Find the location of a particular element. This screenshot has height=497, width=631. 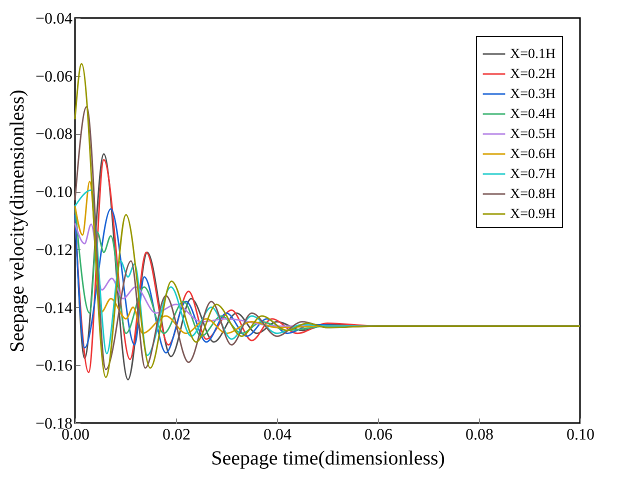

x-tick-label: 0.02 is located at coordinates (176, 435).